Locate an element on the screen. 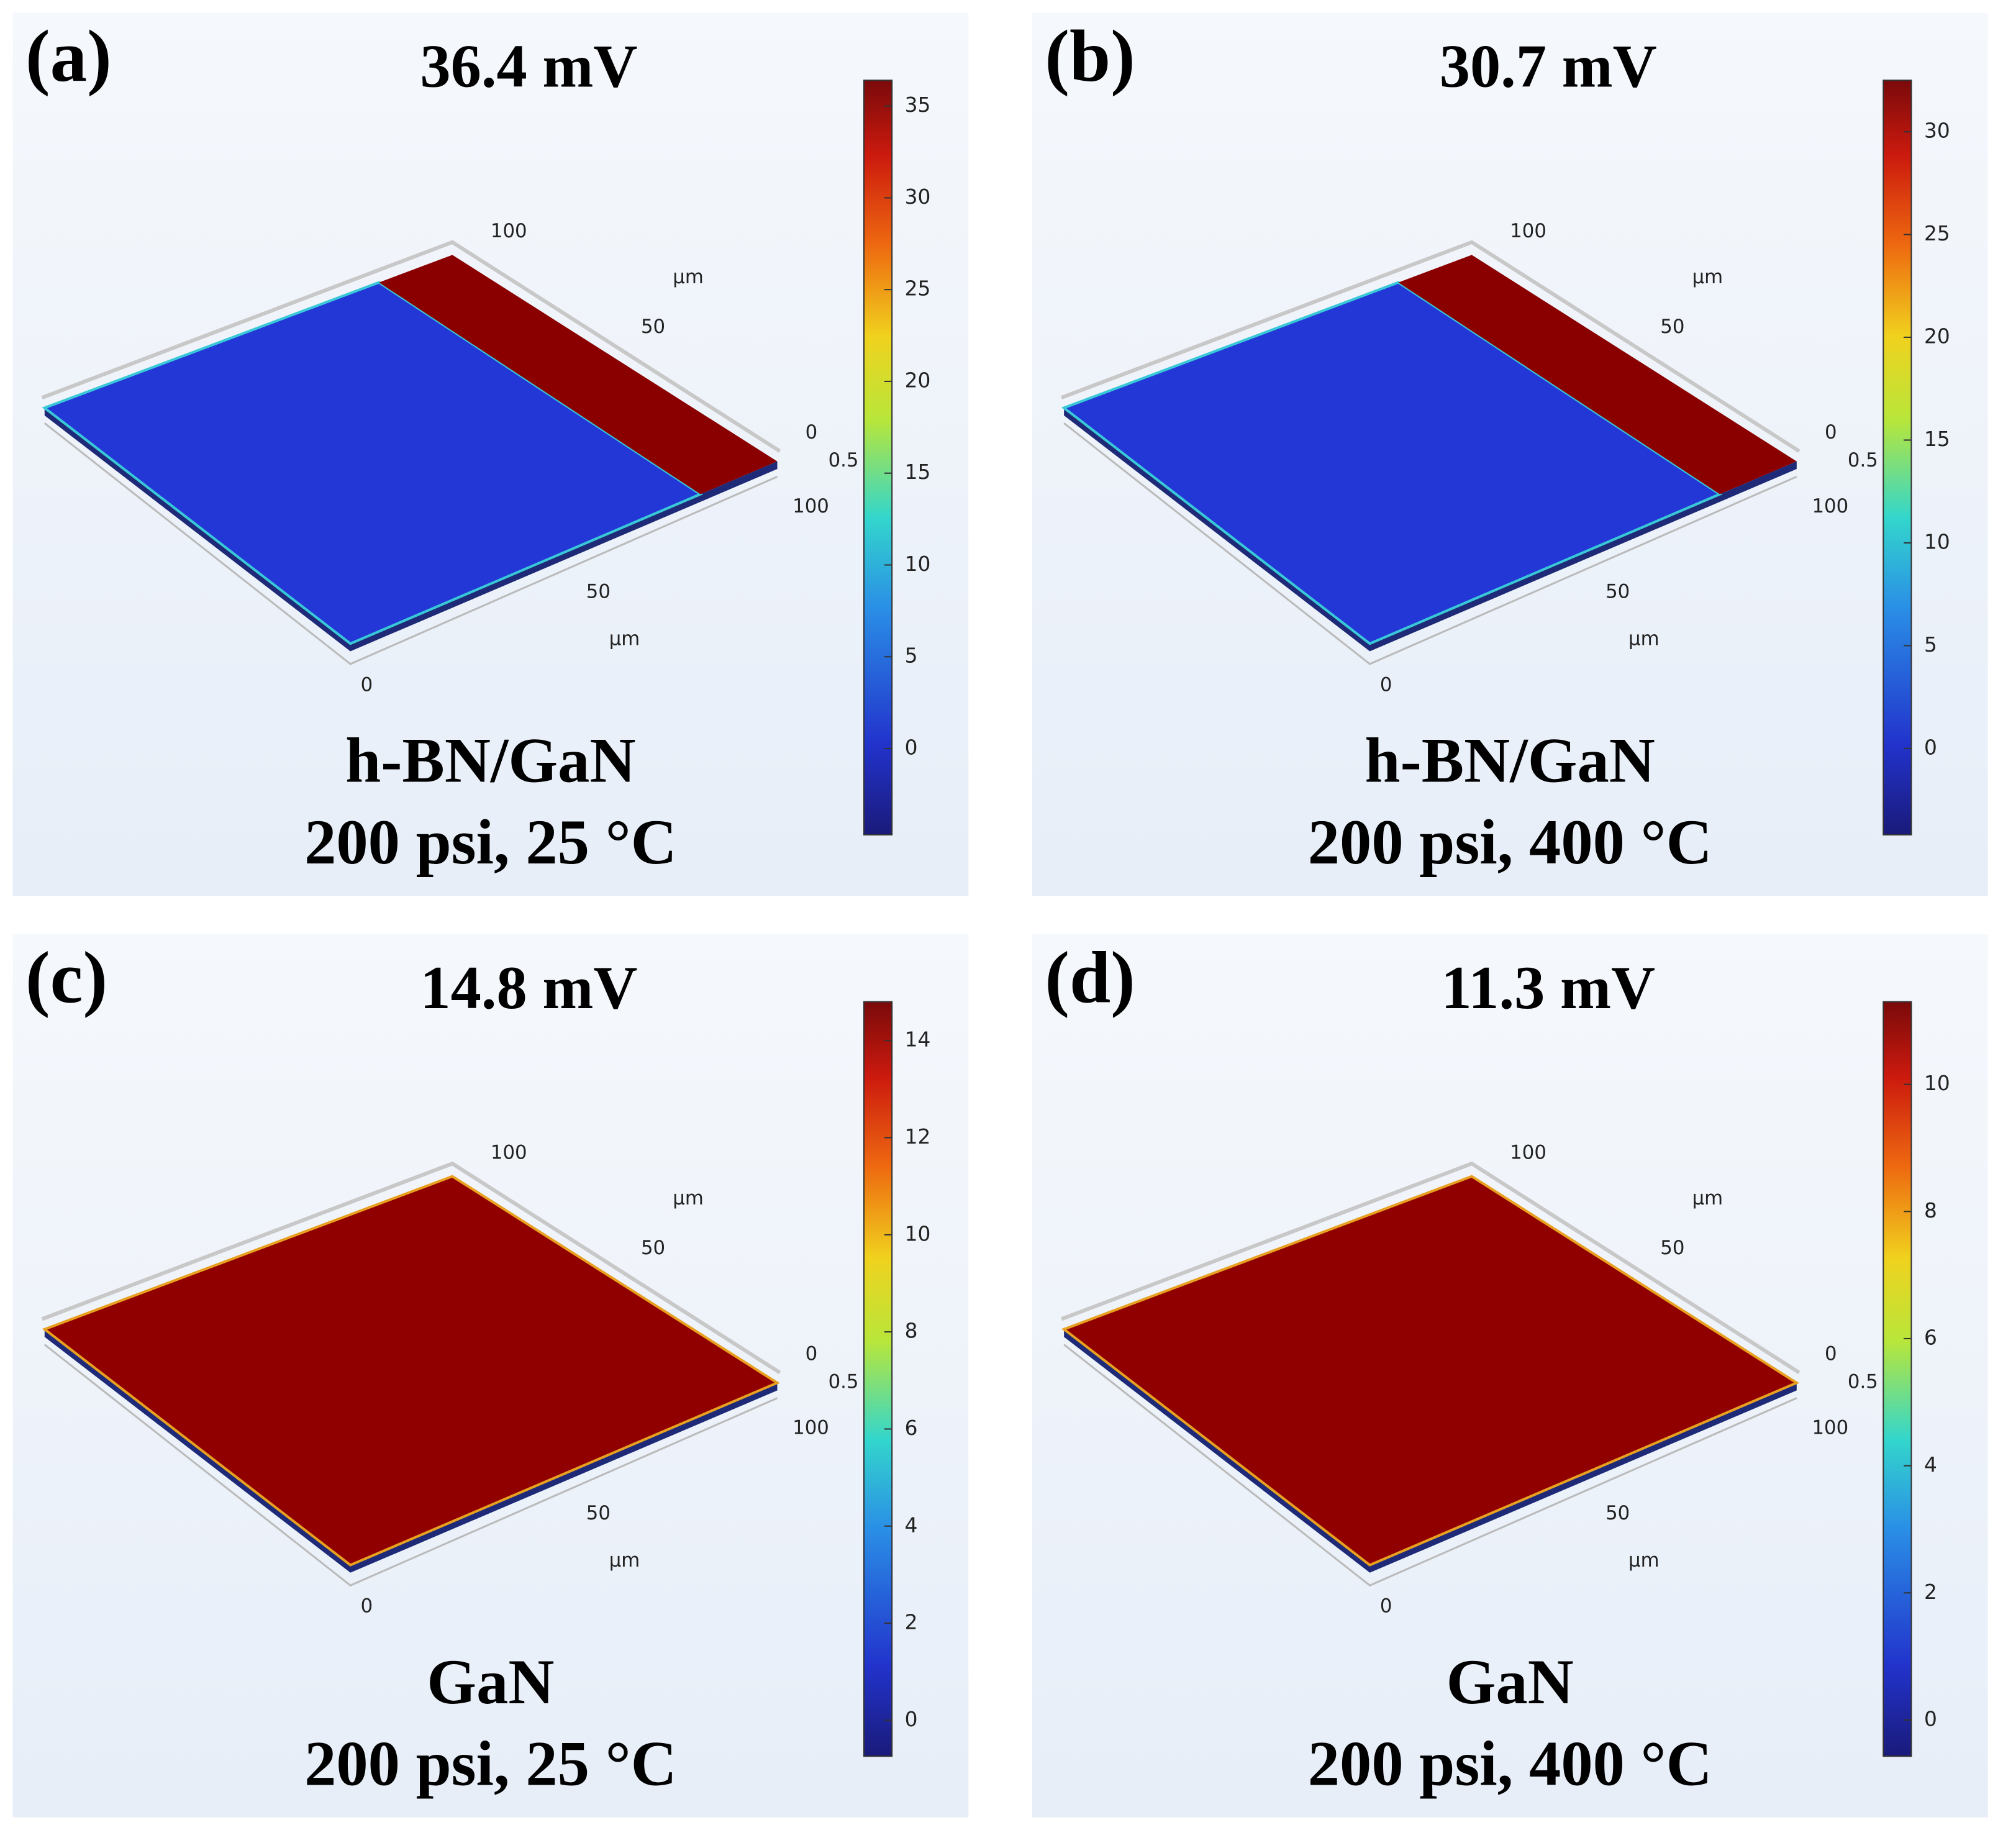 The height and width of the screenshot is (1848, 1998). panel-label: (b) is located at coordinates (1090, 56).